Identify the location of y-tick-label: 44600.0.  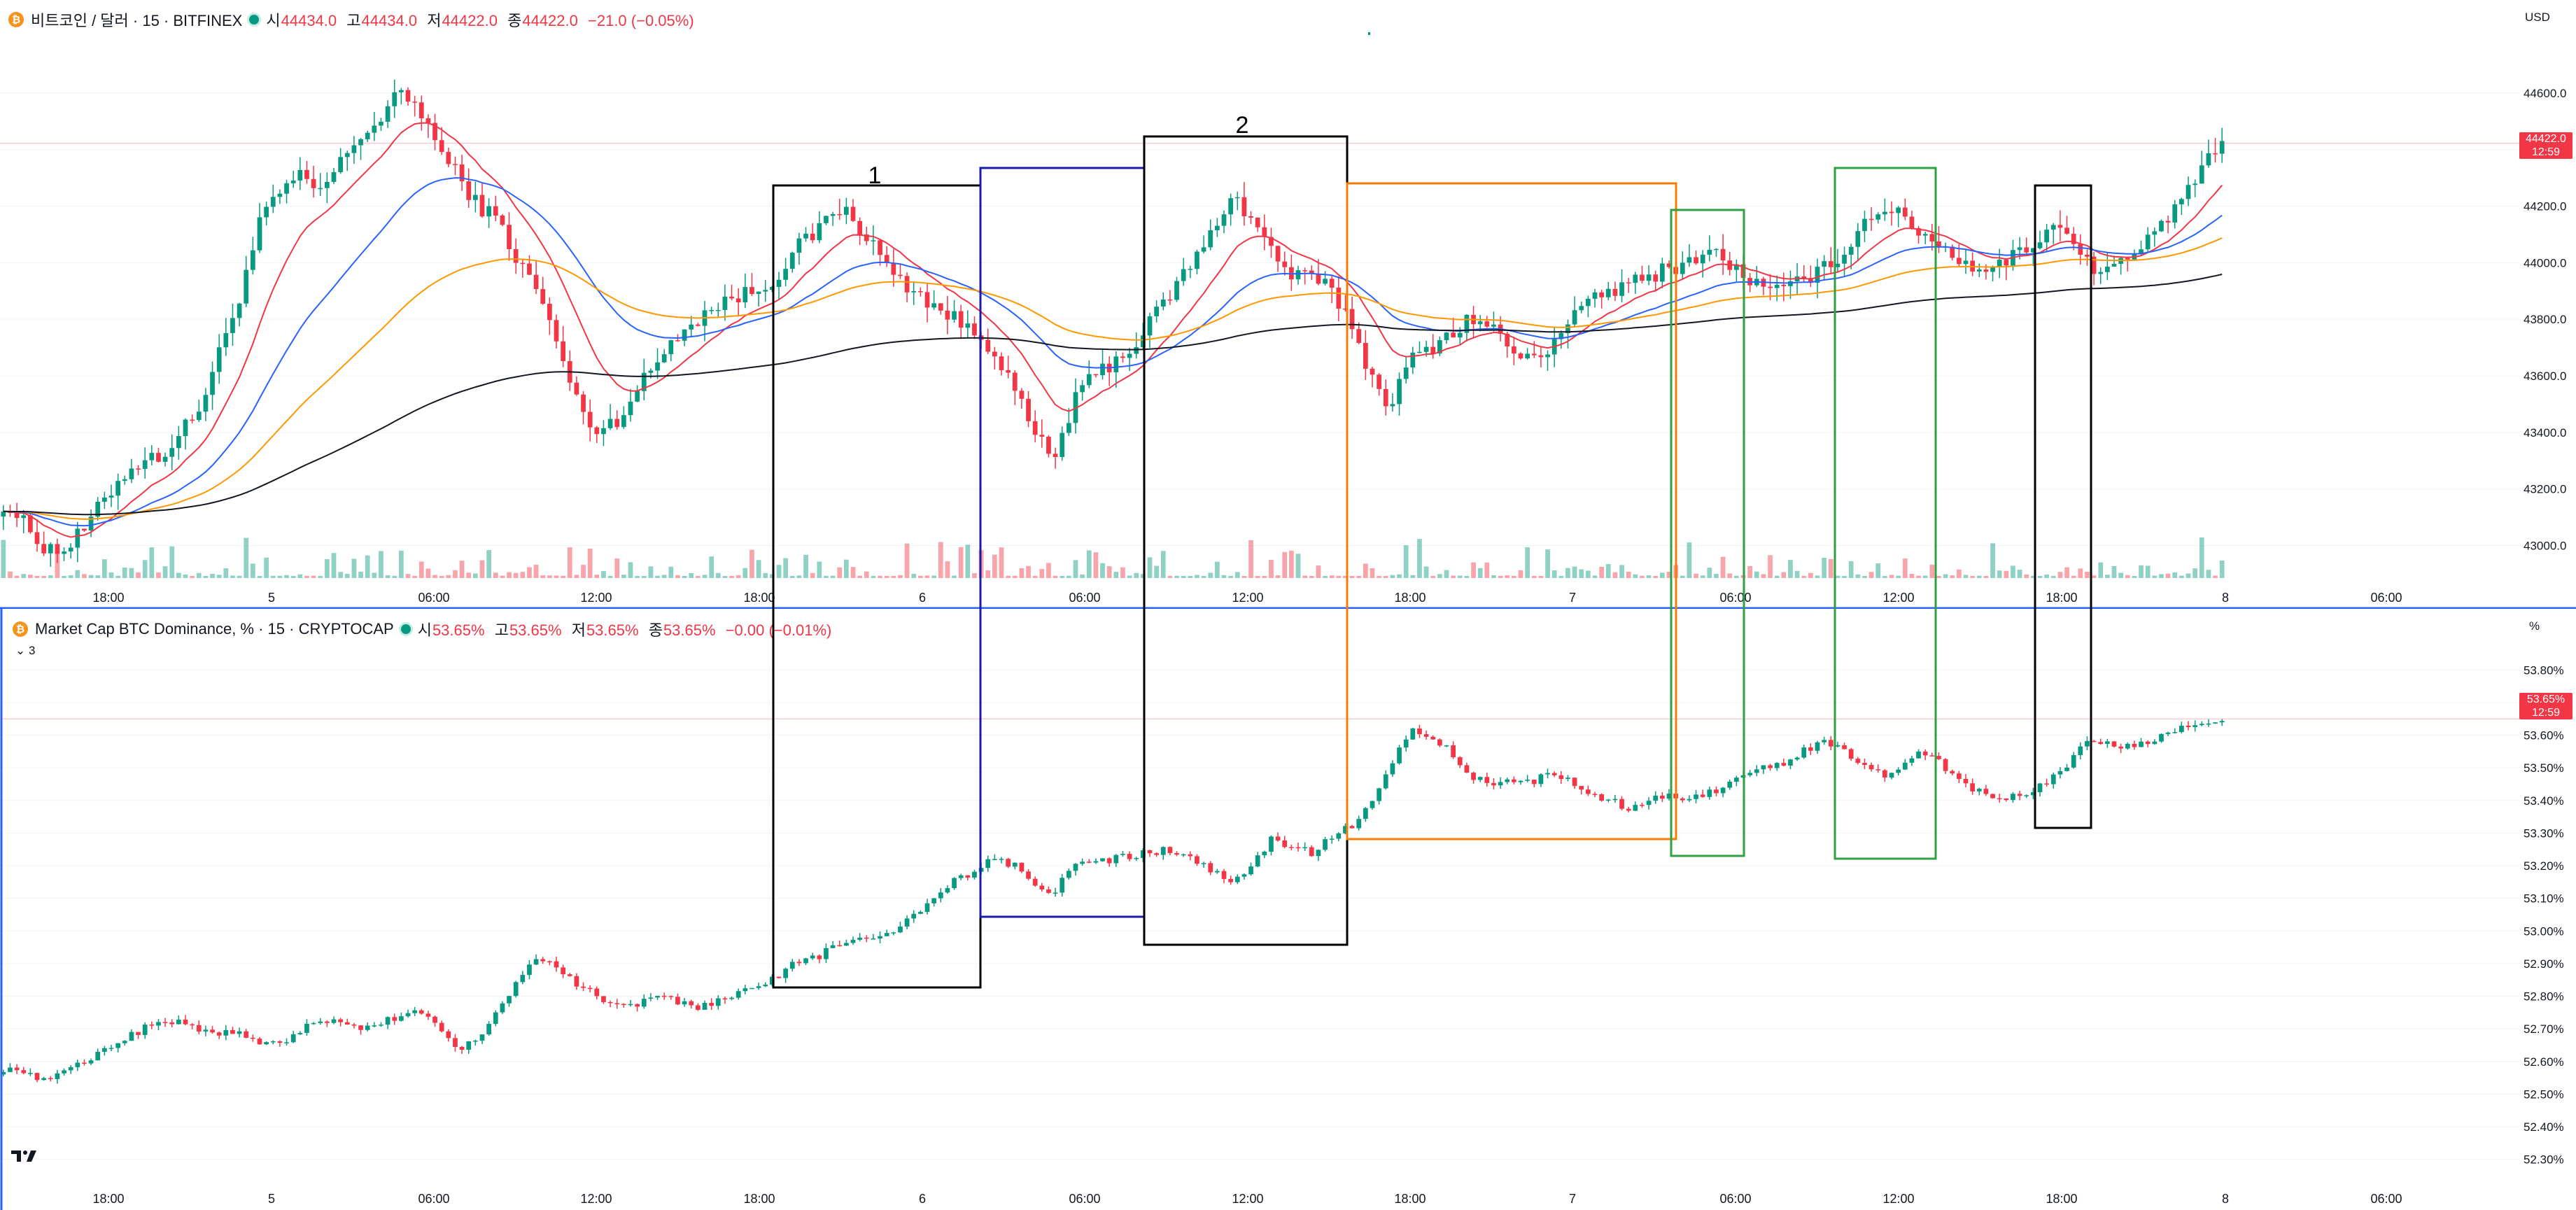
(2545, 93).